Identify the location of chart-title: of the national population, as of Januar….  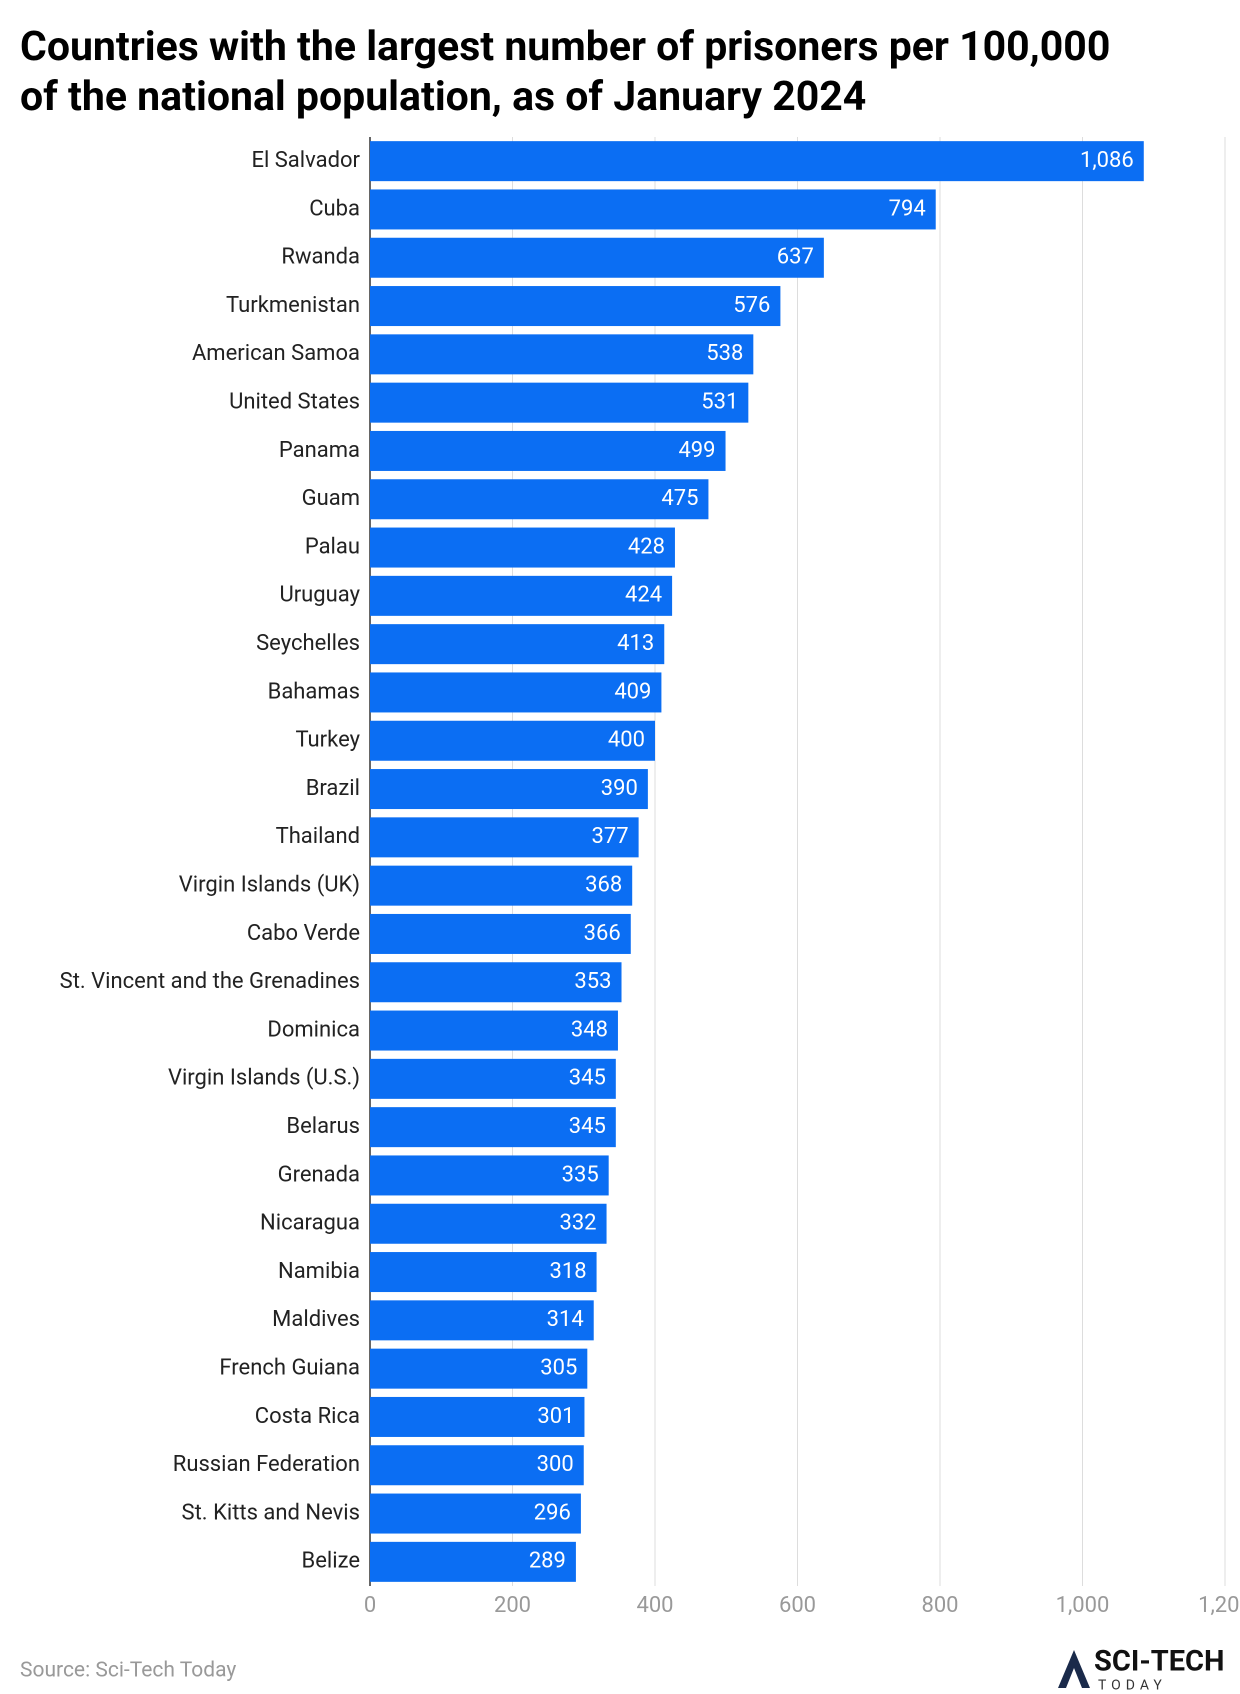
(443, 97).